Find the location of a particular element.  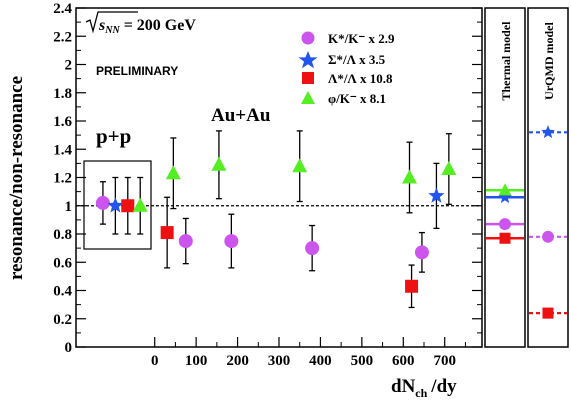

x-tick-label: 600 is located at coordinates (403, 361).